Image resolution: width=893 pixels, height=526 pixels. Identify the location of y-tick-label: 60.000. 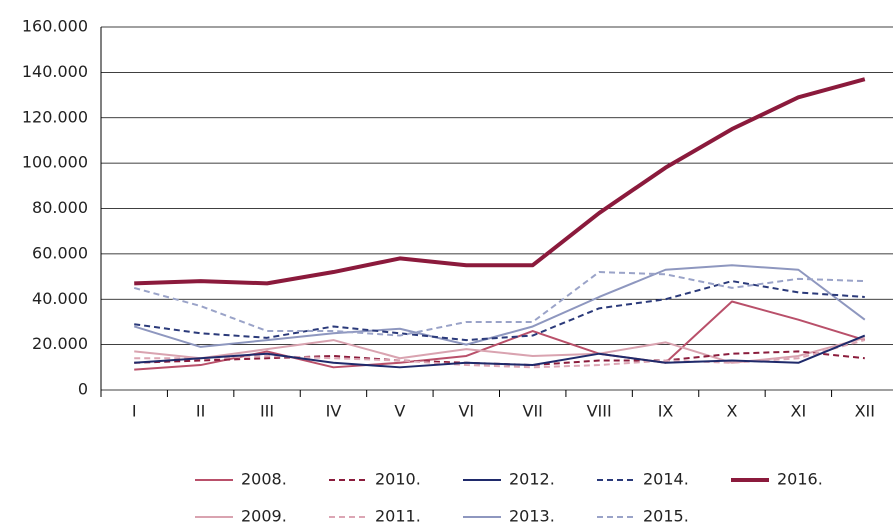
(60, 252).